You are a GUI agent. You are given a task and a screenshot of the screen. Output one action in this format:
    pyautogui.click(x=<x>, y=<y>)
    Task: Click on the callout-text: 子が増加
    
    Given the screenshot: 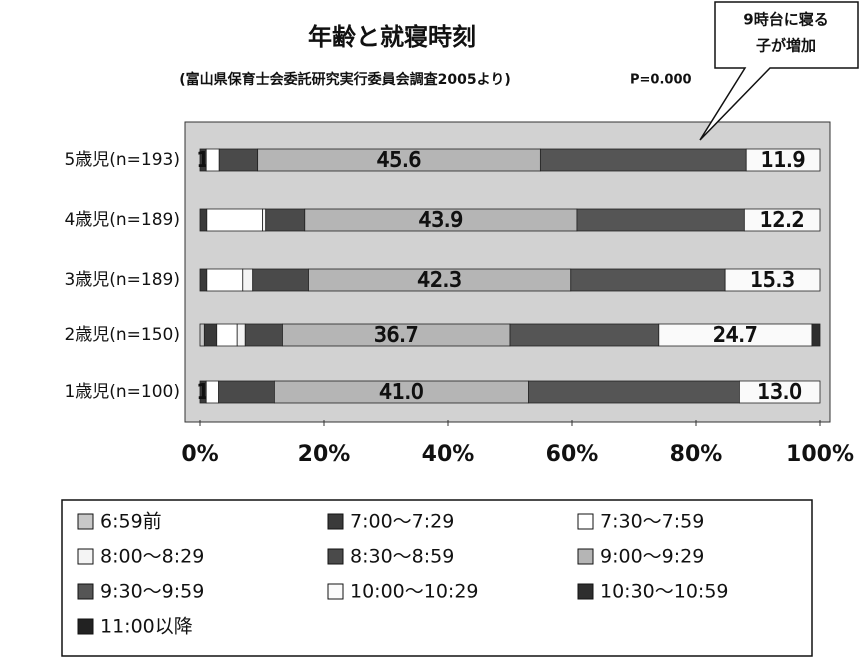 What is the action you would take?
    pyautogui.click(x=786, y=46)
    